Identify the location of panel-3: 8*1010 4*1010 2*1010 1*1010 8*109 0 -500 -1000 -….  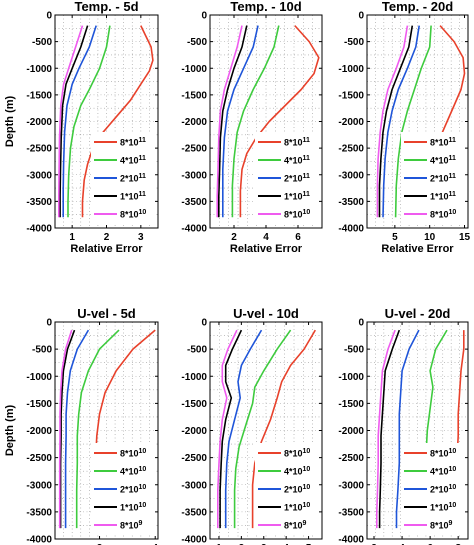
(81, 425).